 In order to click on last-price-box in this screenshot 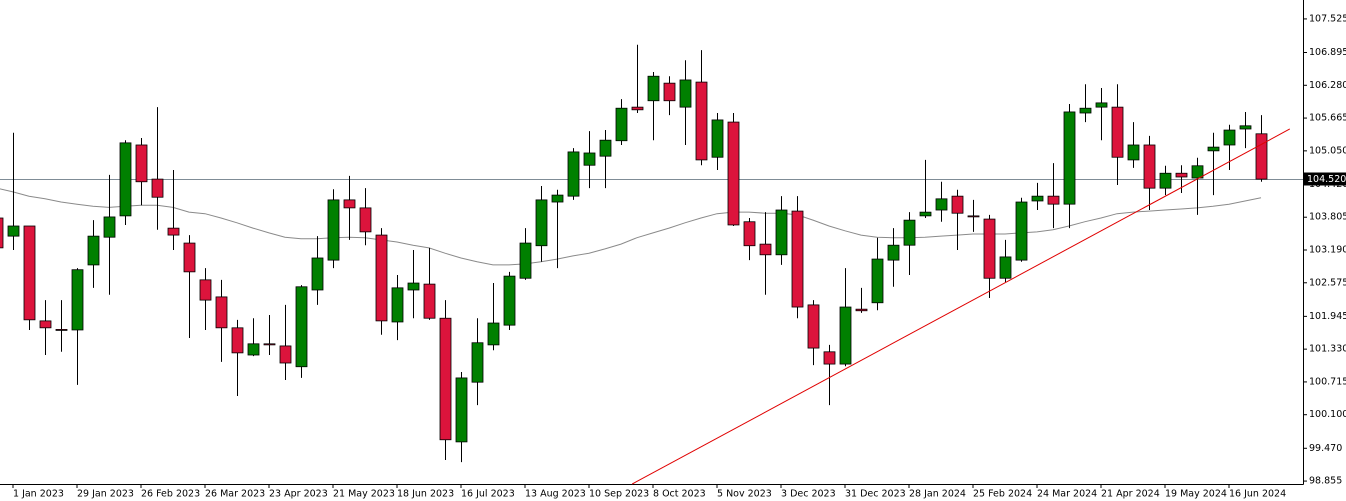, I will do `click(1325, 179)`.